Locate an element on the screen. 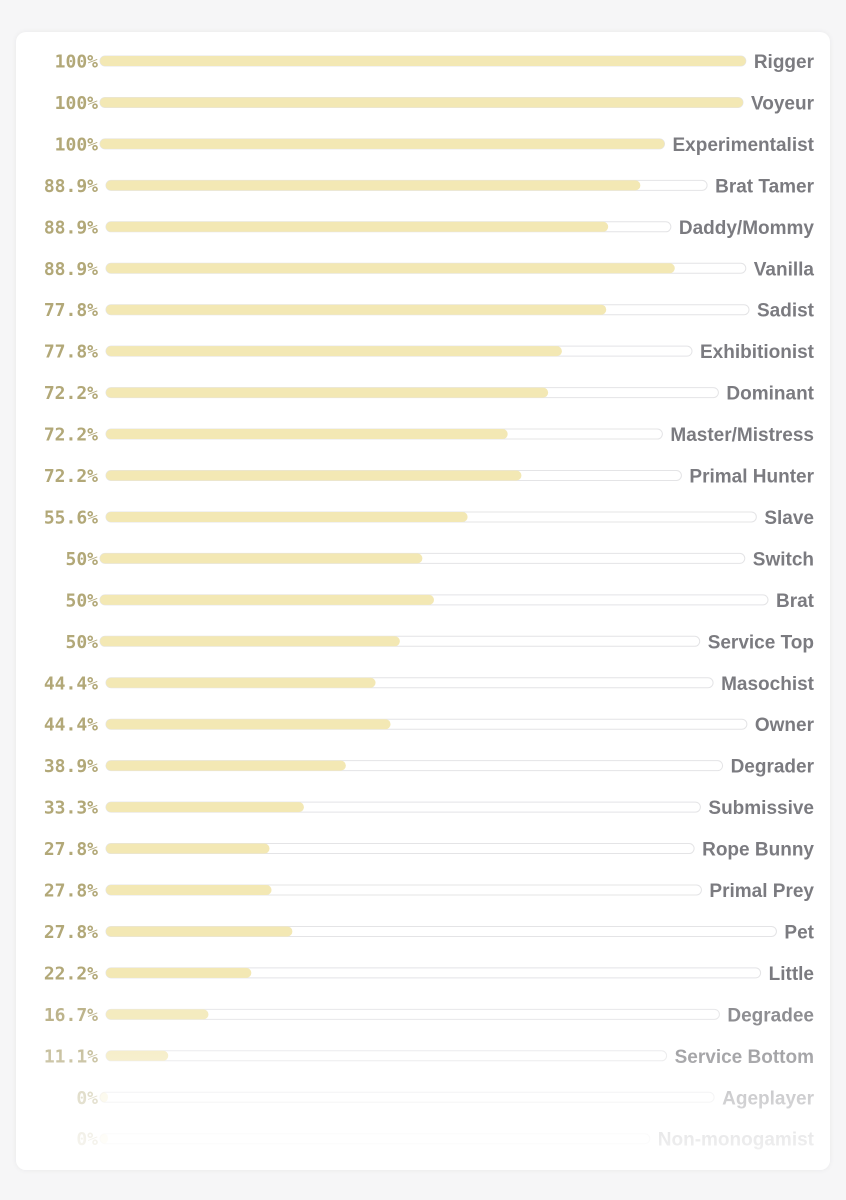 This screenshot has width=846, height=1200. category-label: Primal Hunter is located at coordinates (751, 477).